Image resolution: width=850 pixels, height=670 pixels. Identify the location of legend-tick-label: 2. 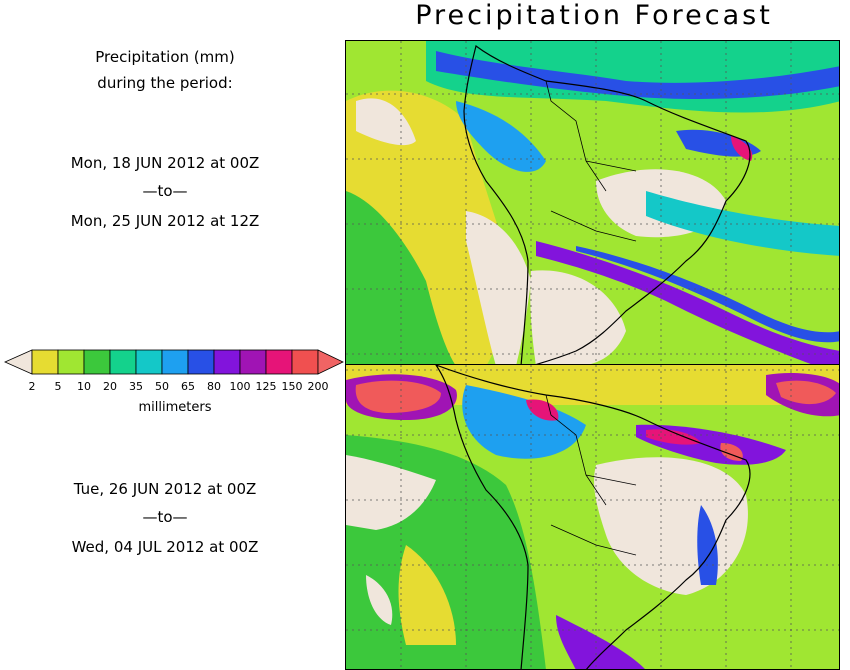
(32, 386).